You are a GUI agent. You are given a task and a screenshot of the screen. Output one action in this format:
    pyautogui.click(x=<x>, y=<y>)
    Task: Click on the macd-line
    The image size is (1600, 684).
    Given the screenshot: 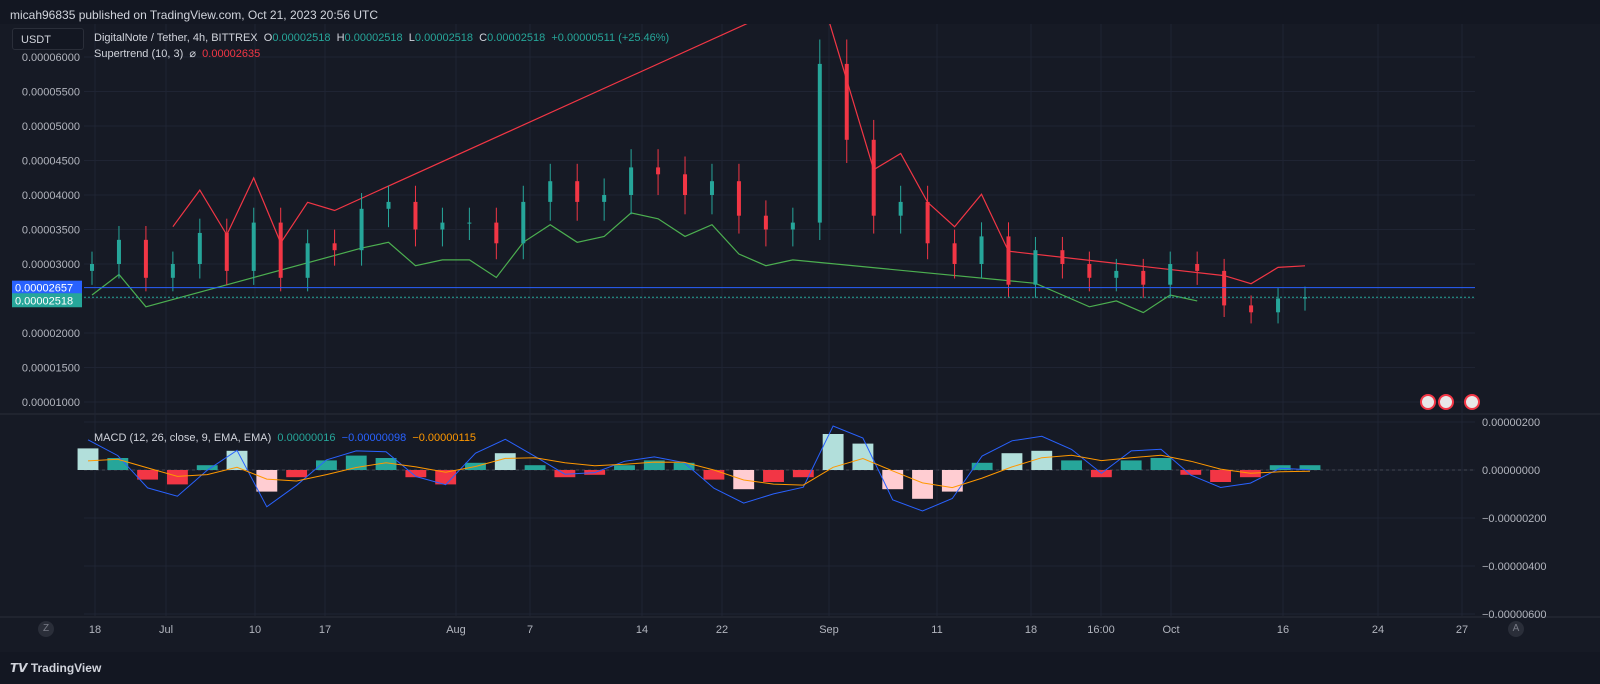 What is the action you would take?
    pyautogui.click(x=699, y=468)
    